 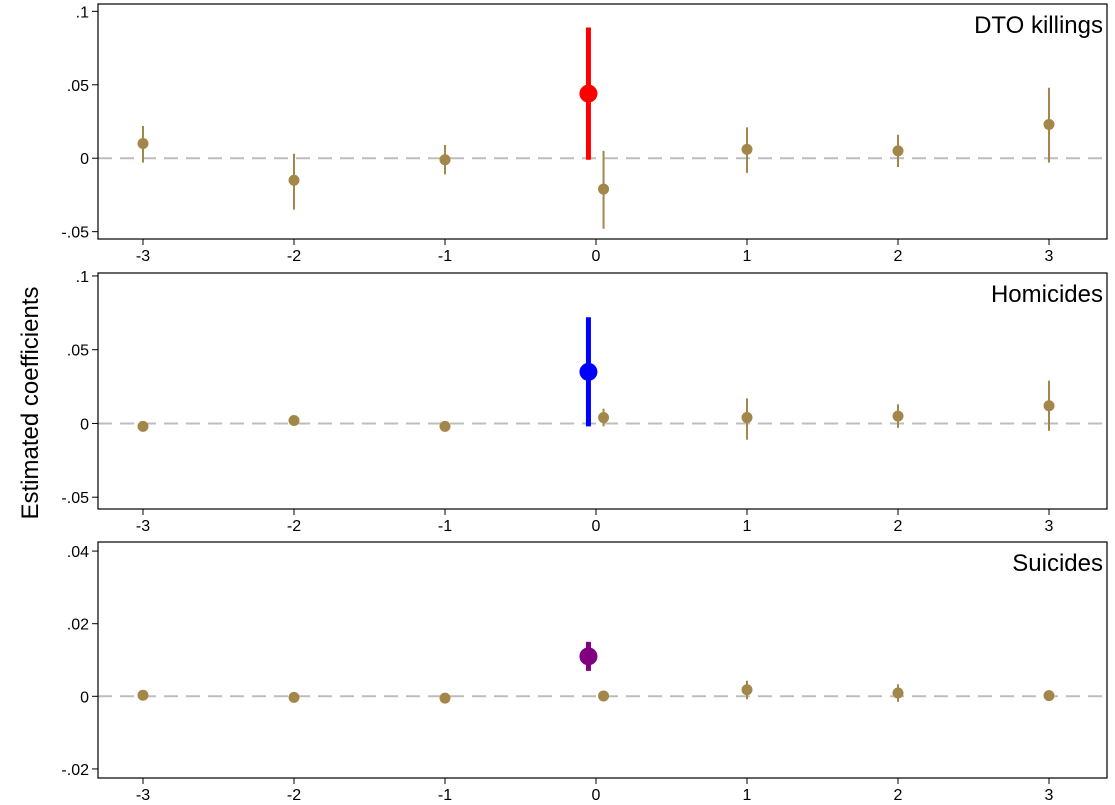 What do you see at coordinates (1057, 563) in the screenshot?
I see `panel-title: Suicides` at bounding box center [1057, 563].